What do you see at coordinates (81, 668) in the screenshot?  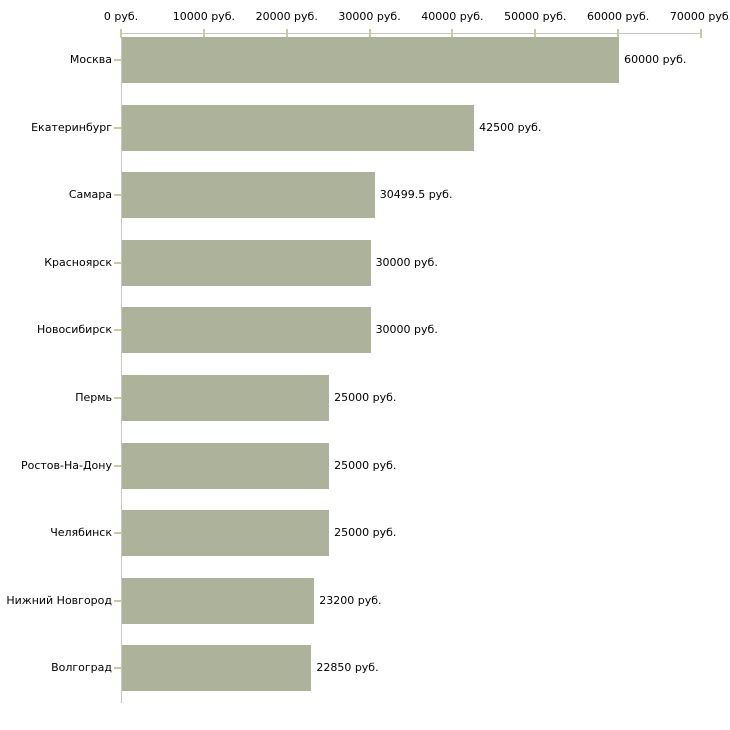 I see `category-label: Волгоград` at bounding box center [81, 668].